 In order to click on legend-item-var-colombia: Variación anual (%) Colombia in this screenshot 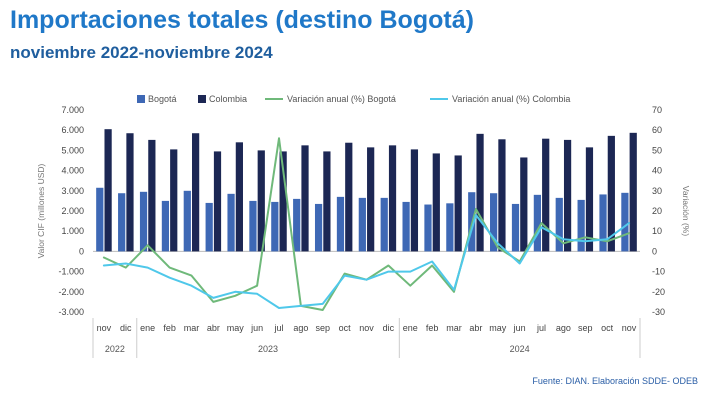, I will do `click(500, 99)`.